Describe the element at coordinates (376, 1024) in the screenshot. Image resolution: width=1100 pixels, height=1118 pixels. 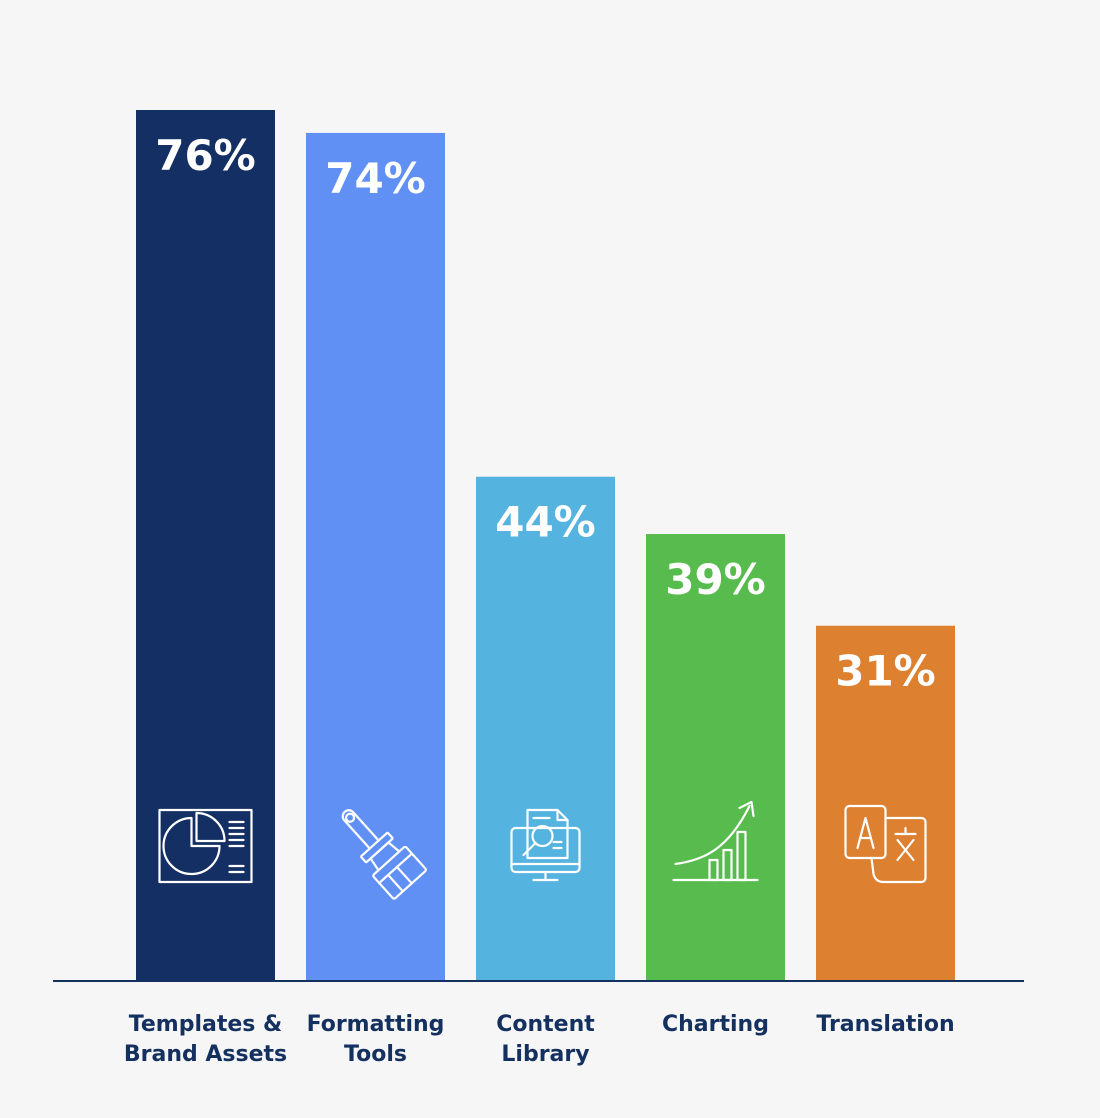
I see `category-label-line: Formatting` at that location.